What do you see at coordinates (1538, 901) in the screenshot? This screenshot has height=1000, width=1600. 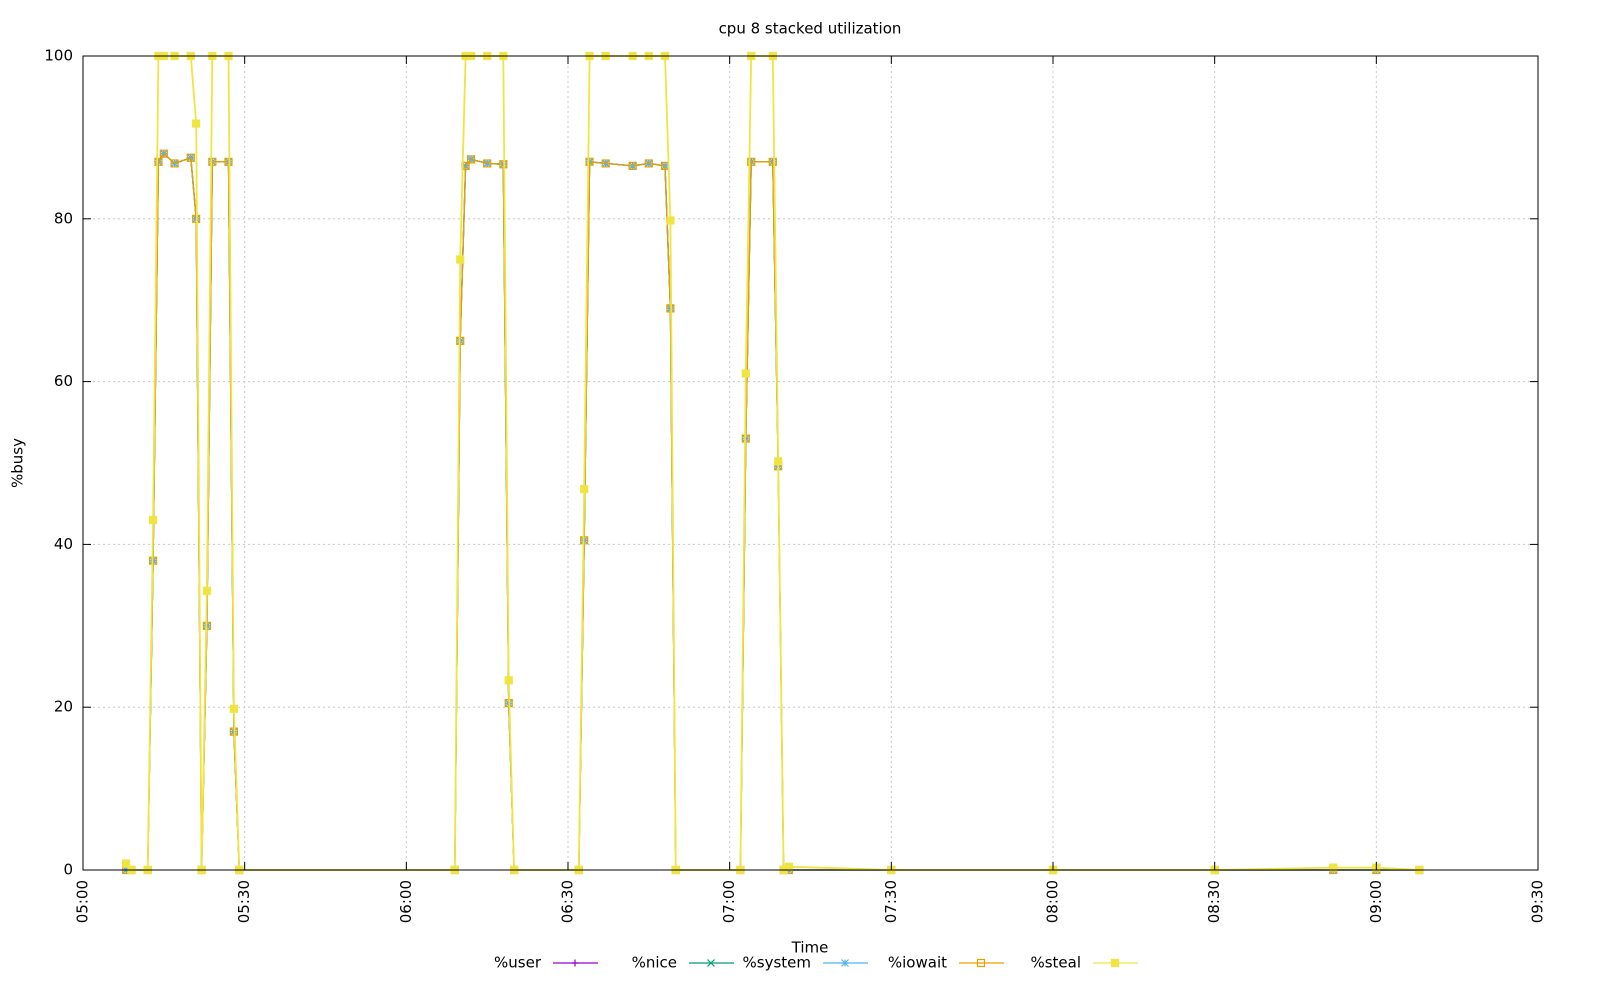 I see `x-tick-label: 09:30` at bounding box center [1538, 901].